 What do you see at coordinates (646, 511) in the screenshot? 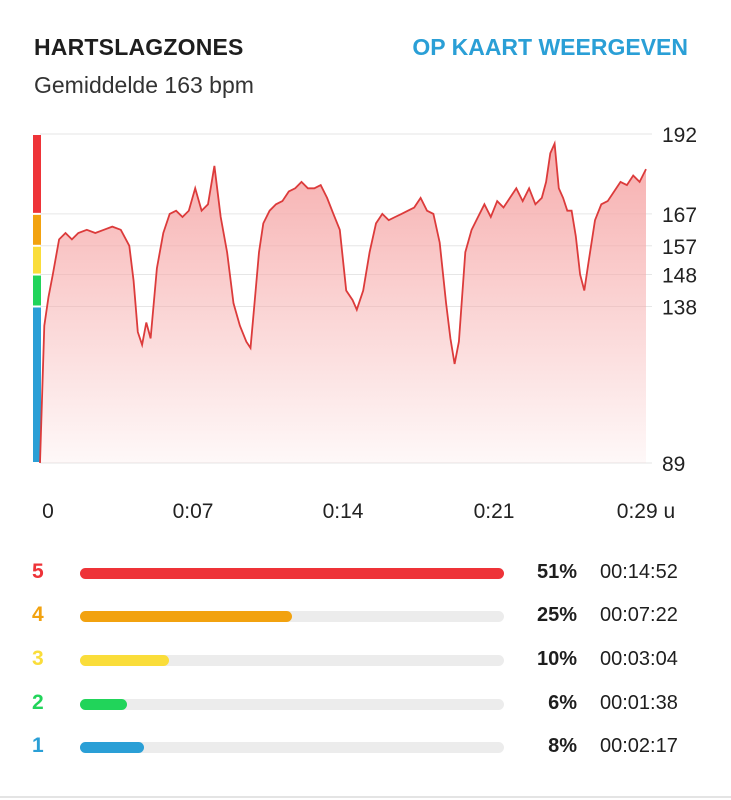
I see `x-tick-label: 0:29 u` at bounding box center [646, 511].